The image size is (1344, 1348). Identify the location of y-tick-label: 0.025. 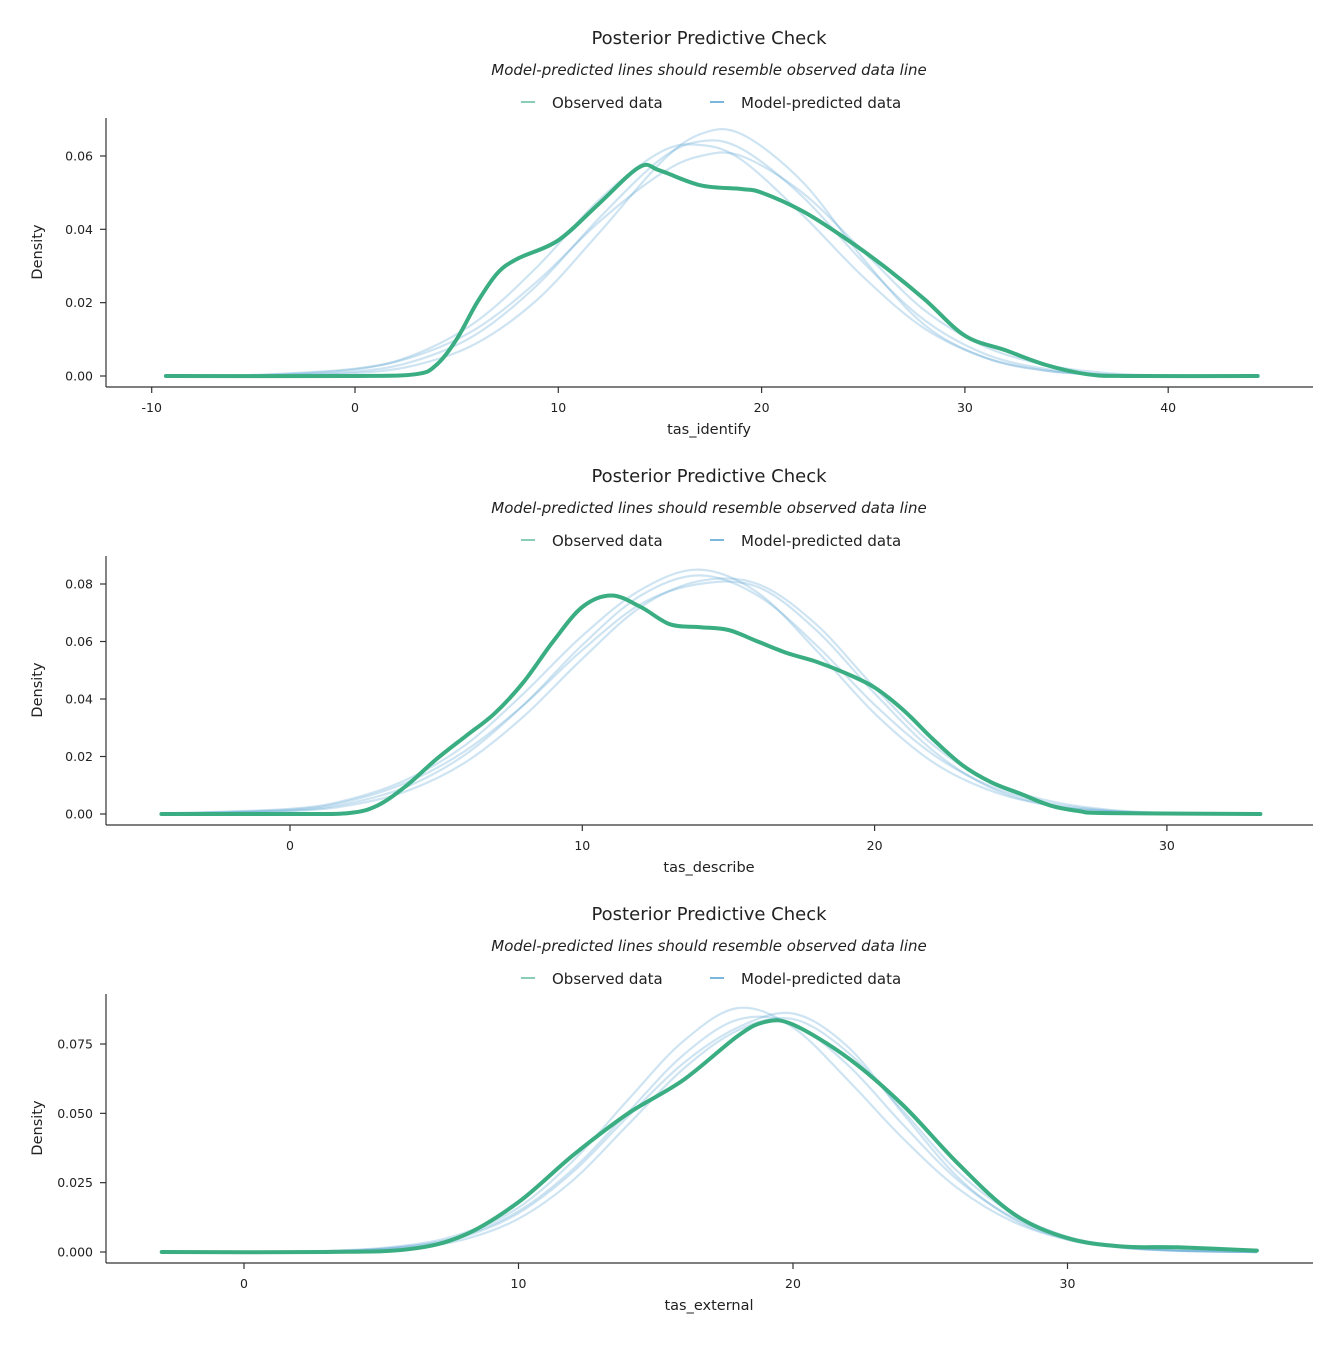
(75, 1182).